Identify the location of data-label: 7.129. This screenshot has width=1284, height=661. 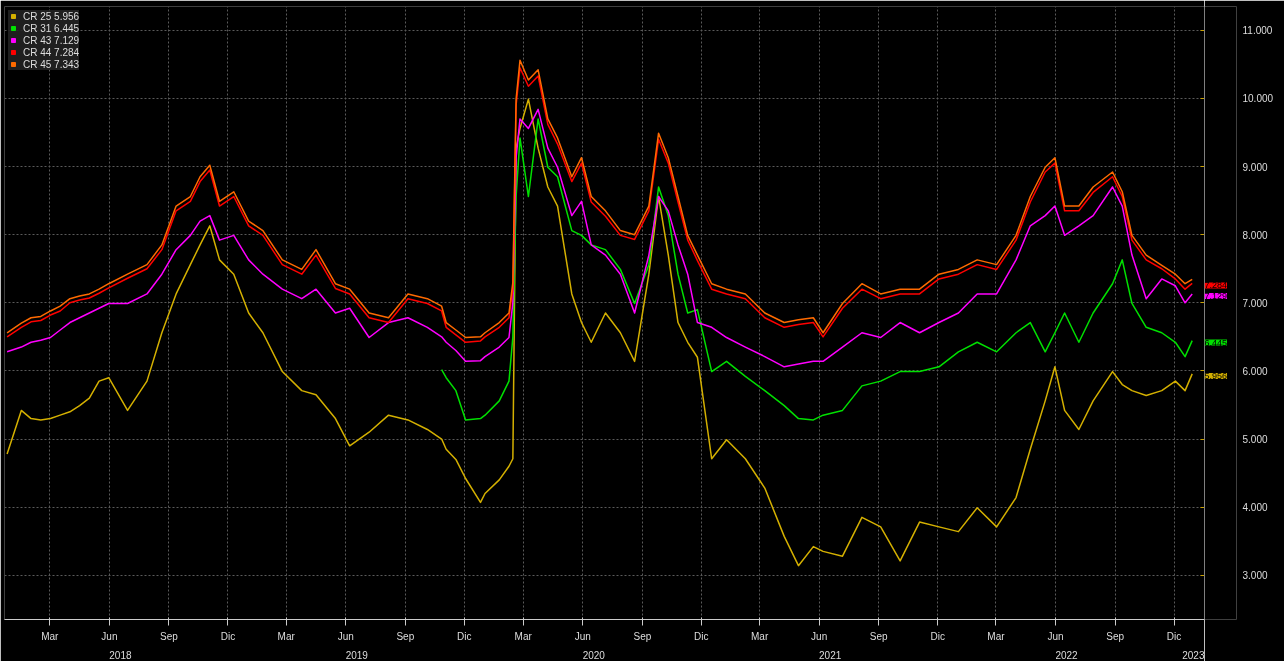
(1216, 296).